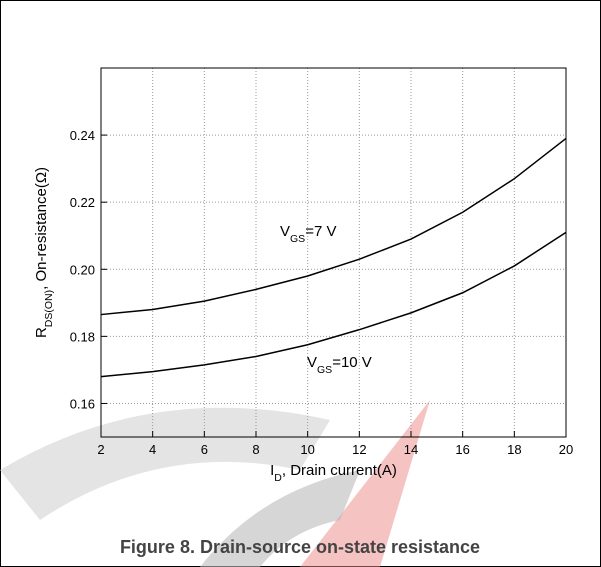  Describe the element at coordinates (339, 470) in the screenshot. I see `x-axis-label-part: , Drain current(A)` at that location.